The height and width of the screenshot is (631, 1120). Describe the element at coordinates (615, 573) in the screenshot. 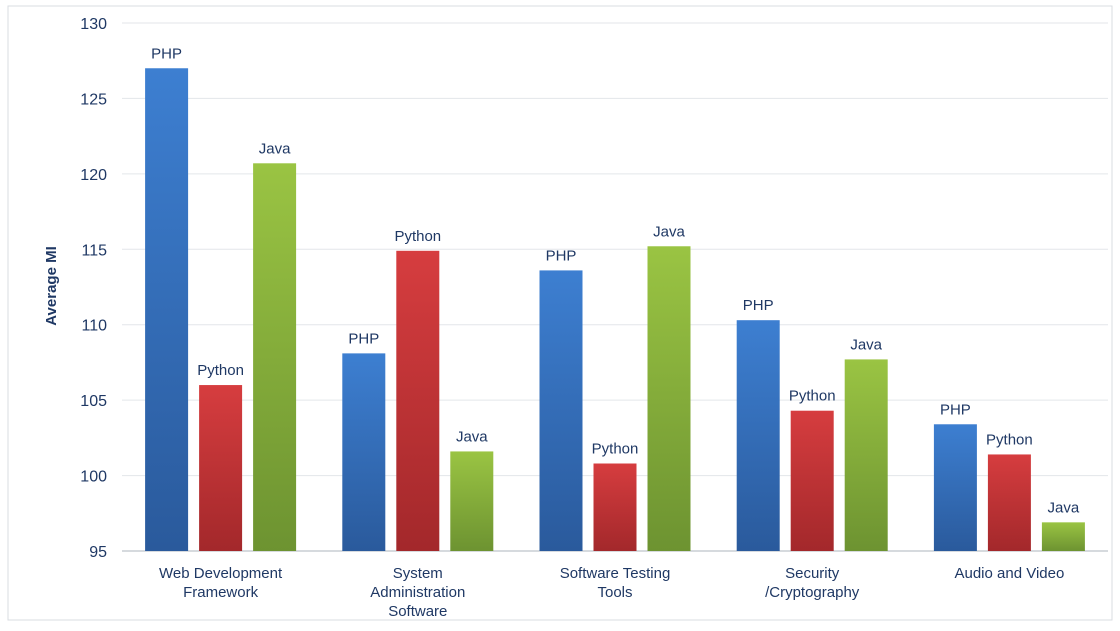

I see `x-category-label: Software Testing` at that location.